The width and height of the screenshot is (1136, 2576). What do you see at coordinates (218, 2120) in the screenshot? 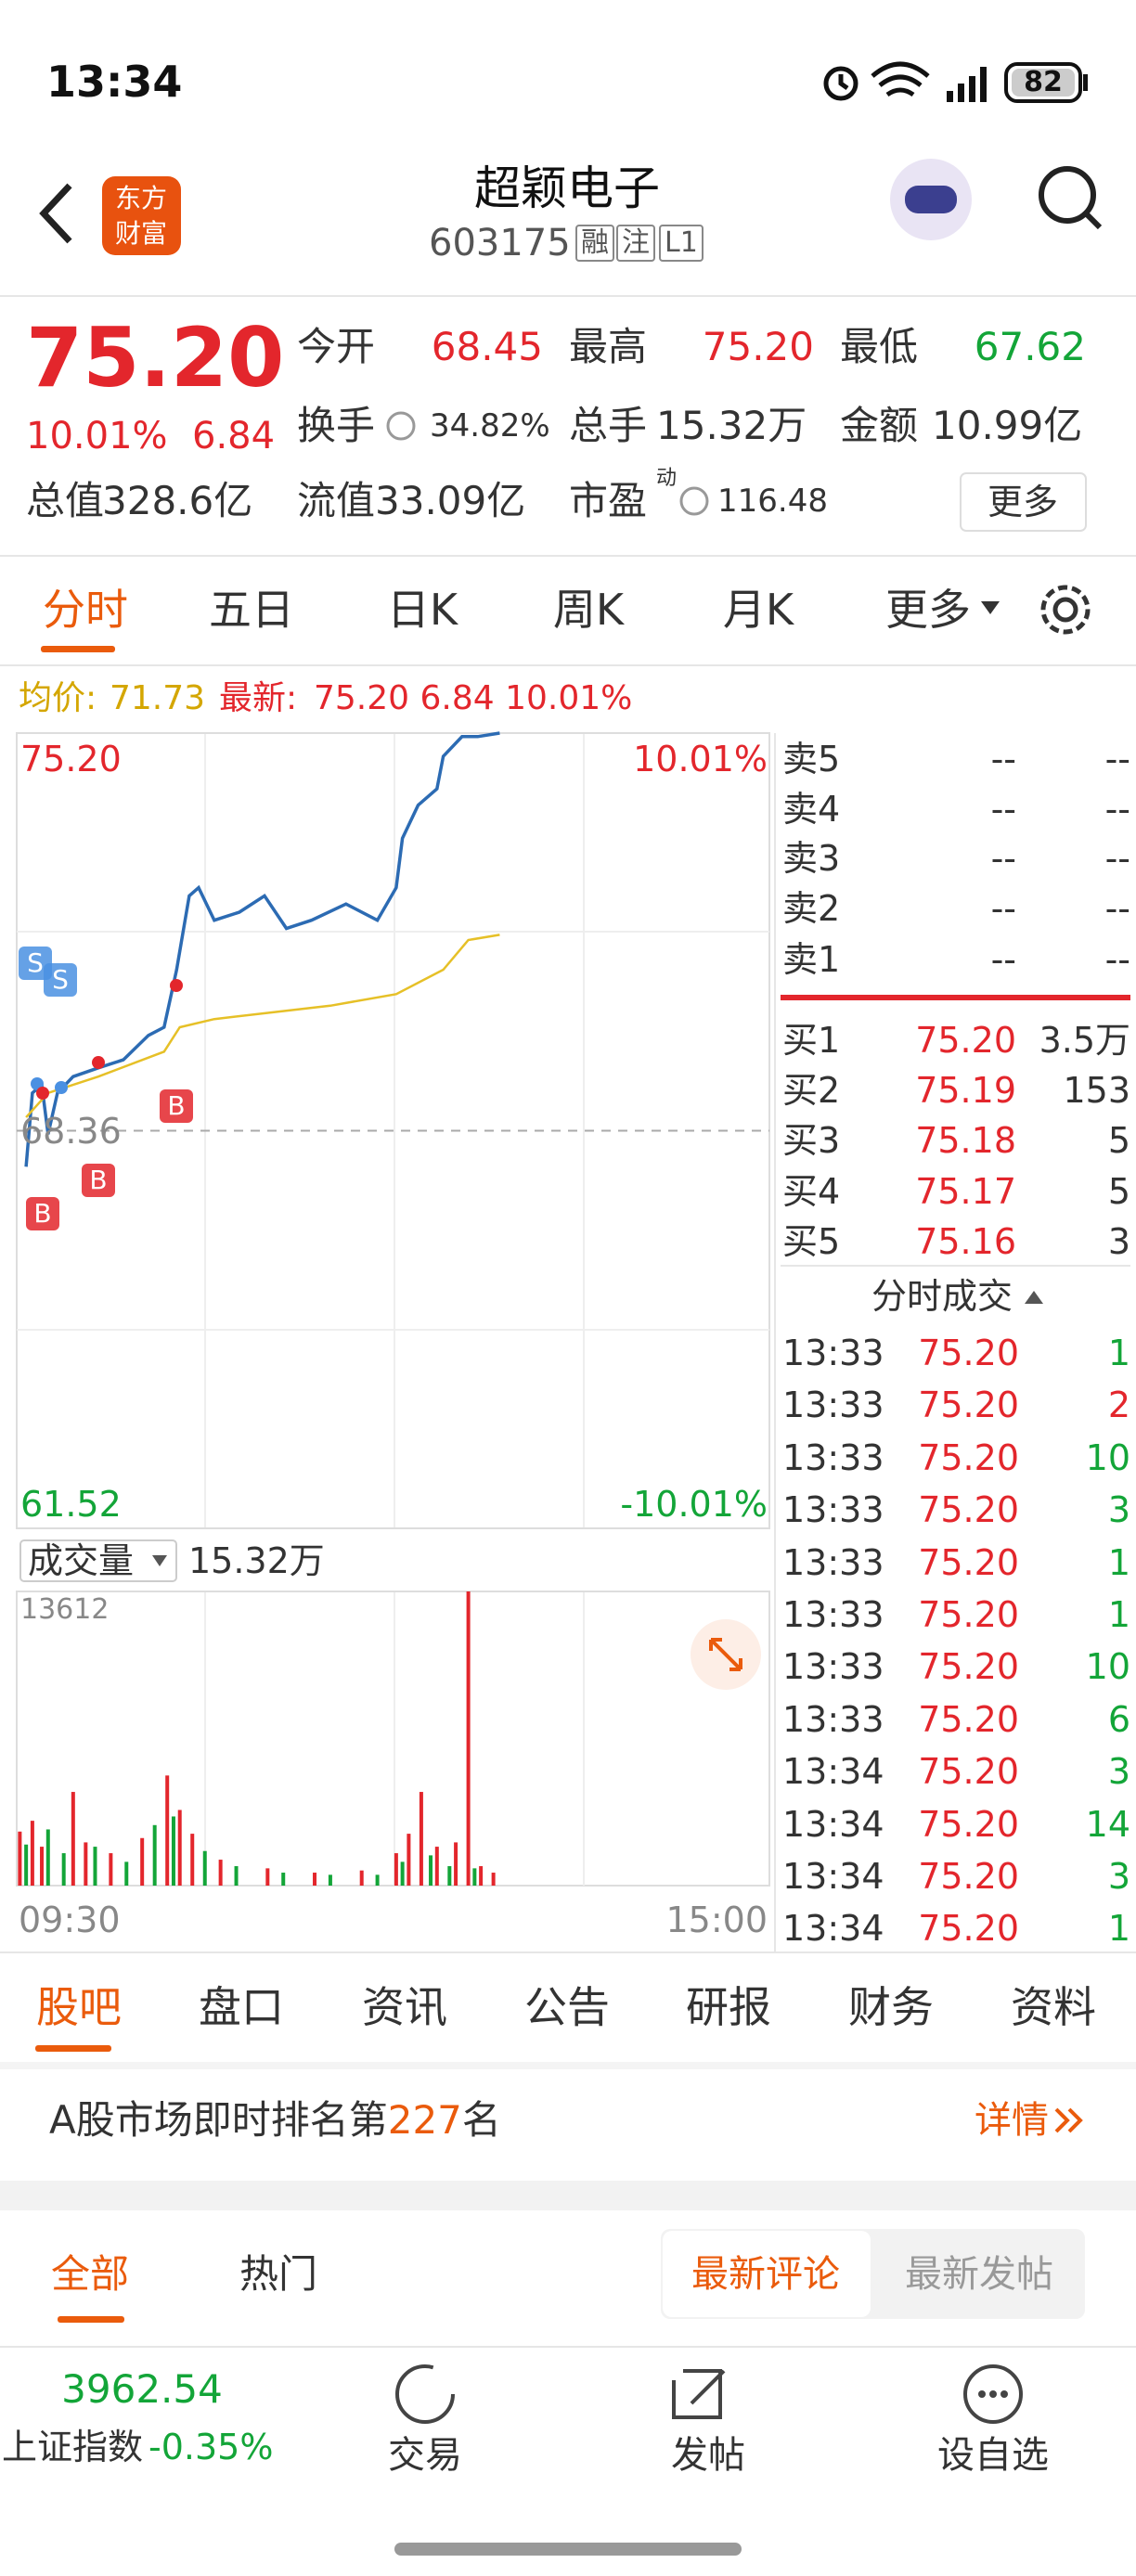
I see `rank-prefix: A股市场即时排名第` at bounding box center [218, 2120].